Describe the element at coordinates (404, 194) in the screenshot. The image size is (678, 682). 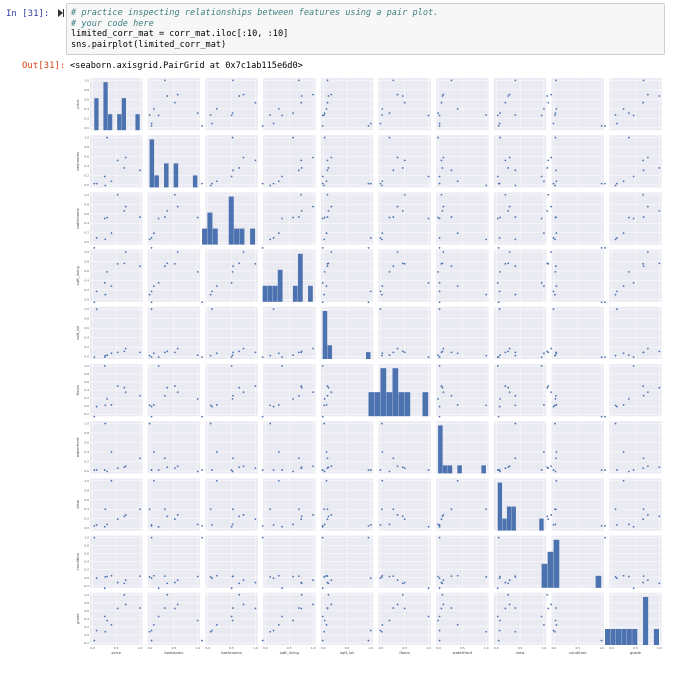
I see `scatter-point-bathrooms-vs-floors` at that location.